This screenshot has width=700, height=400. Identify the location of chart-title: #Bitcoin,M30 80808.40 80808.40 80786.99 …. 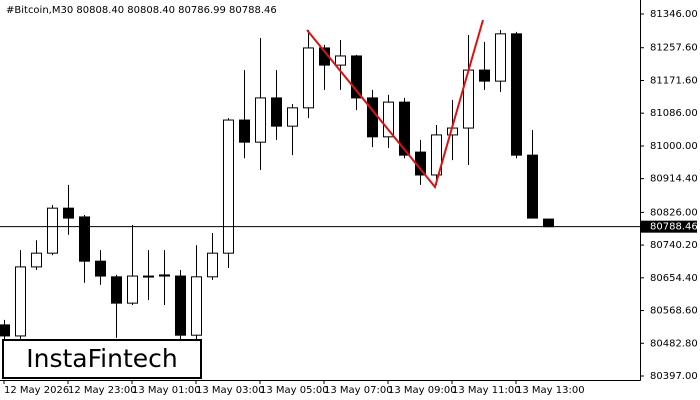
(141, 10).